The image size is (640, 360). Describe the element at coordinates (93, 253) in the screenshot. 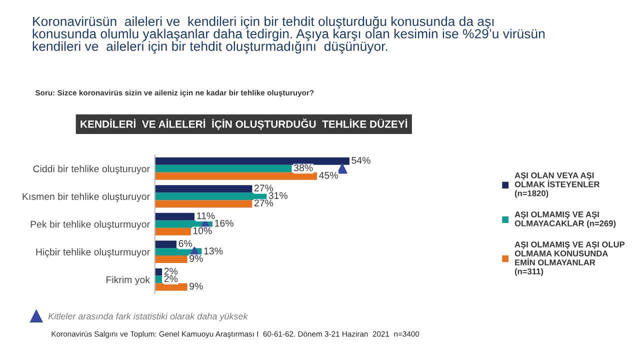

I see `y-tick-label: Hiçbir tehlike oluşturmuyor` at that location.